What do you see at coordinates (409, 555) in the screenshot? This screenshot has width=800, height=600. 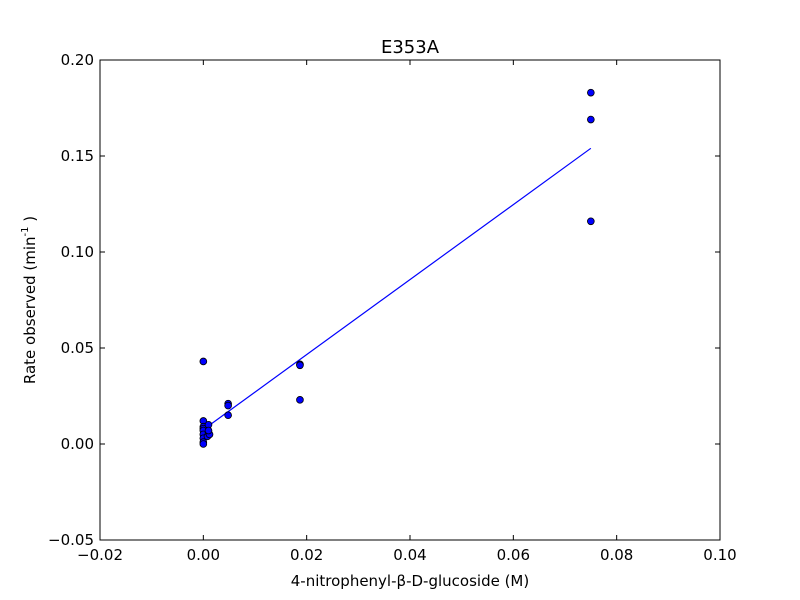 I see `x-tick-label: 0.04` at bounding box center [409, 555].